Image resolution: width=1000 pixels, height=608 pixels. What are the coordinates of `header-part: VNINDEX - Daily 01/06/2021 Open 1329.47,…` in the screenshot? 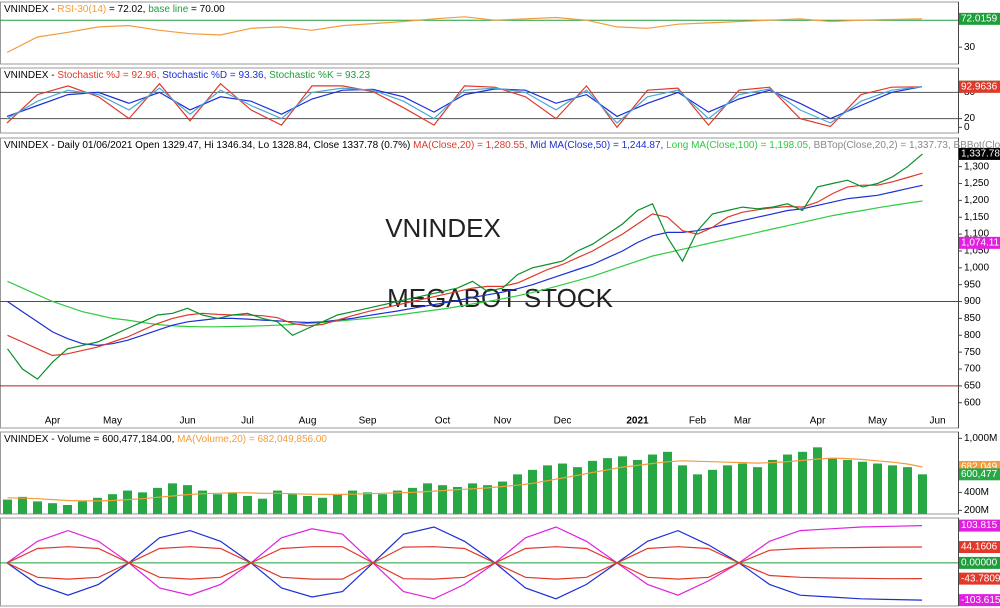 It's located at (208, 145).